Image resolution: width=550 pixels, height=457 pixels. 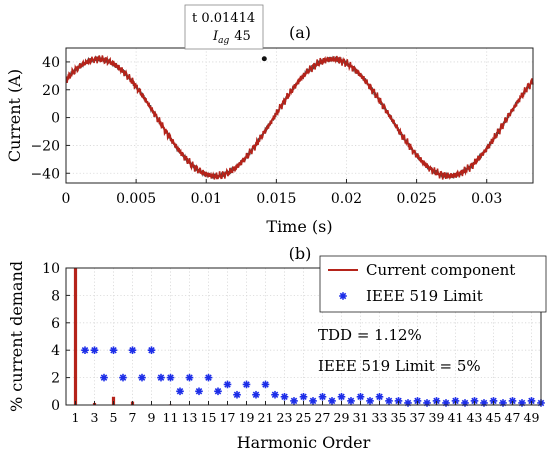 What do you see at coordinates (300, 253) in the screenshot?
I see `panel-label-b: (b)` at bounding box center [300, 253].